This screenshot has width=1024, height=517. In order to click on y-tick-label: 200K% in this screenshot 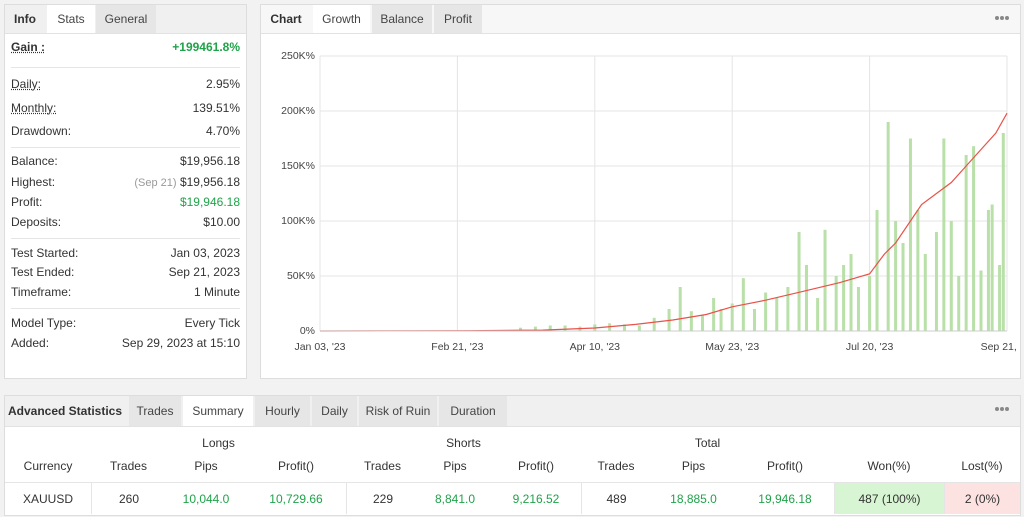, I will do `click(298, 111)`.